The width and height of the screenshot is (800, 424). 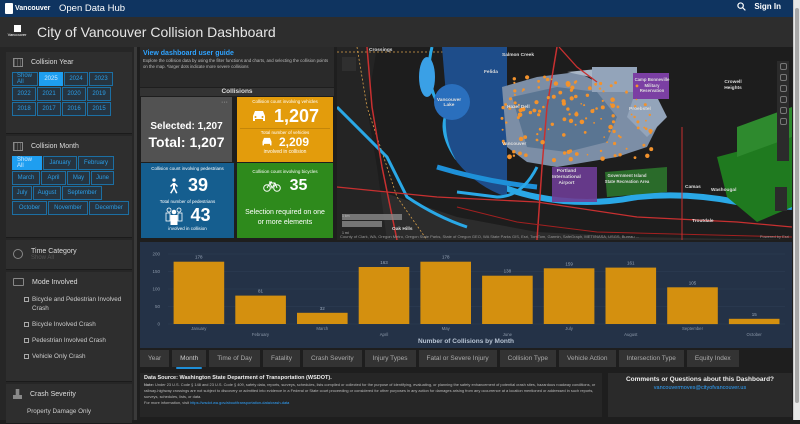 What do you see at coordinates (457, 358) in the screenshot?
I see `tab-fatal-or-severe-injury: Fatal or Severe Injury` at bounding box center [457, 358].